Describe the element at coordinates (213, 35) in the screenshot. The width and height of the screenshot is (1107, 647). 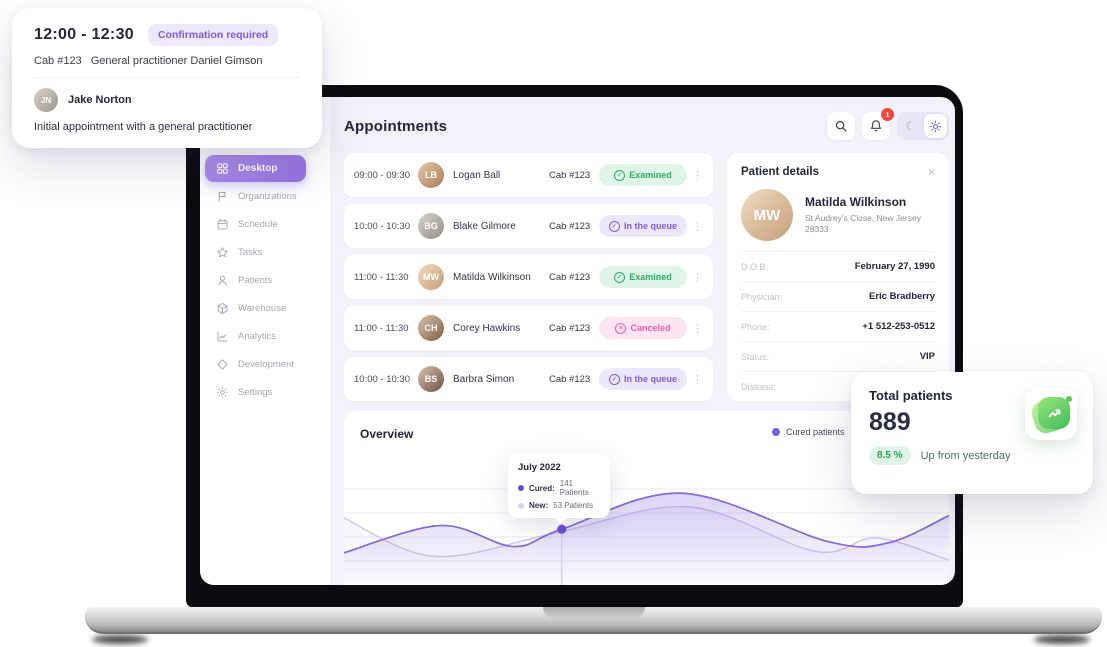
I see `confirmation-badge: Confirmation required` at that location.